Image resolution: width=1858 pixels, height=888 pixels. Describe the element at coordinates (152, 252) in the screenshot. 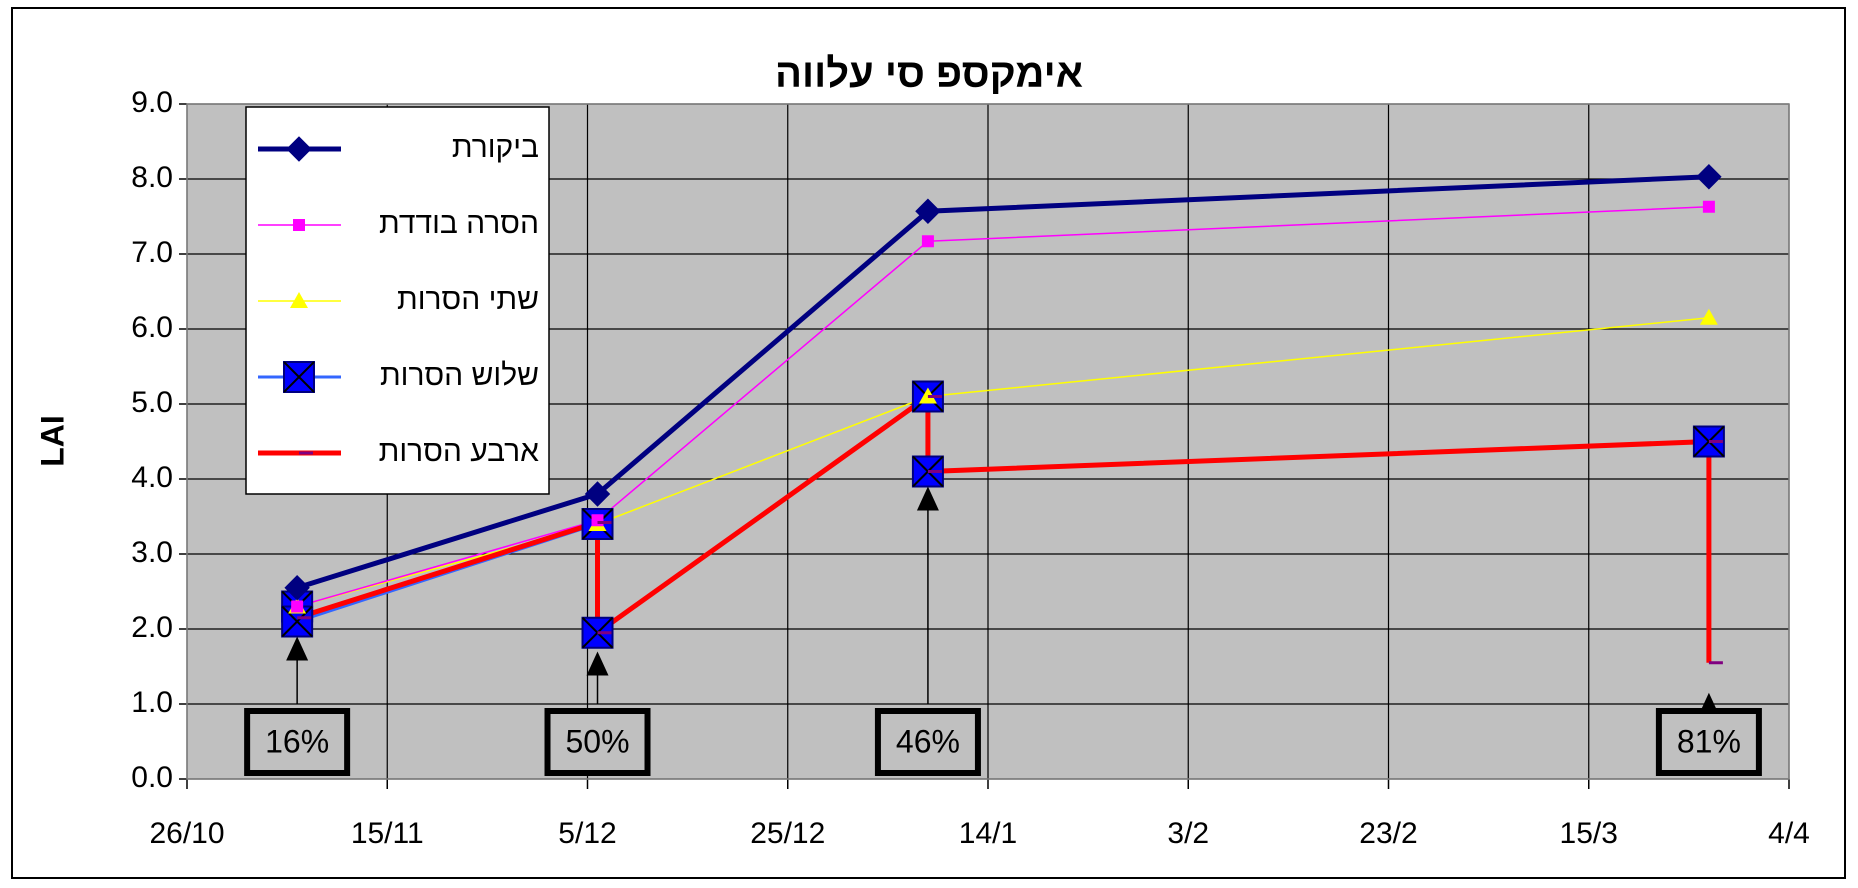

I see `y-tick-label: 7.0` at that location.